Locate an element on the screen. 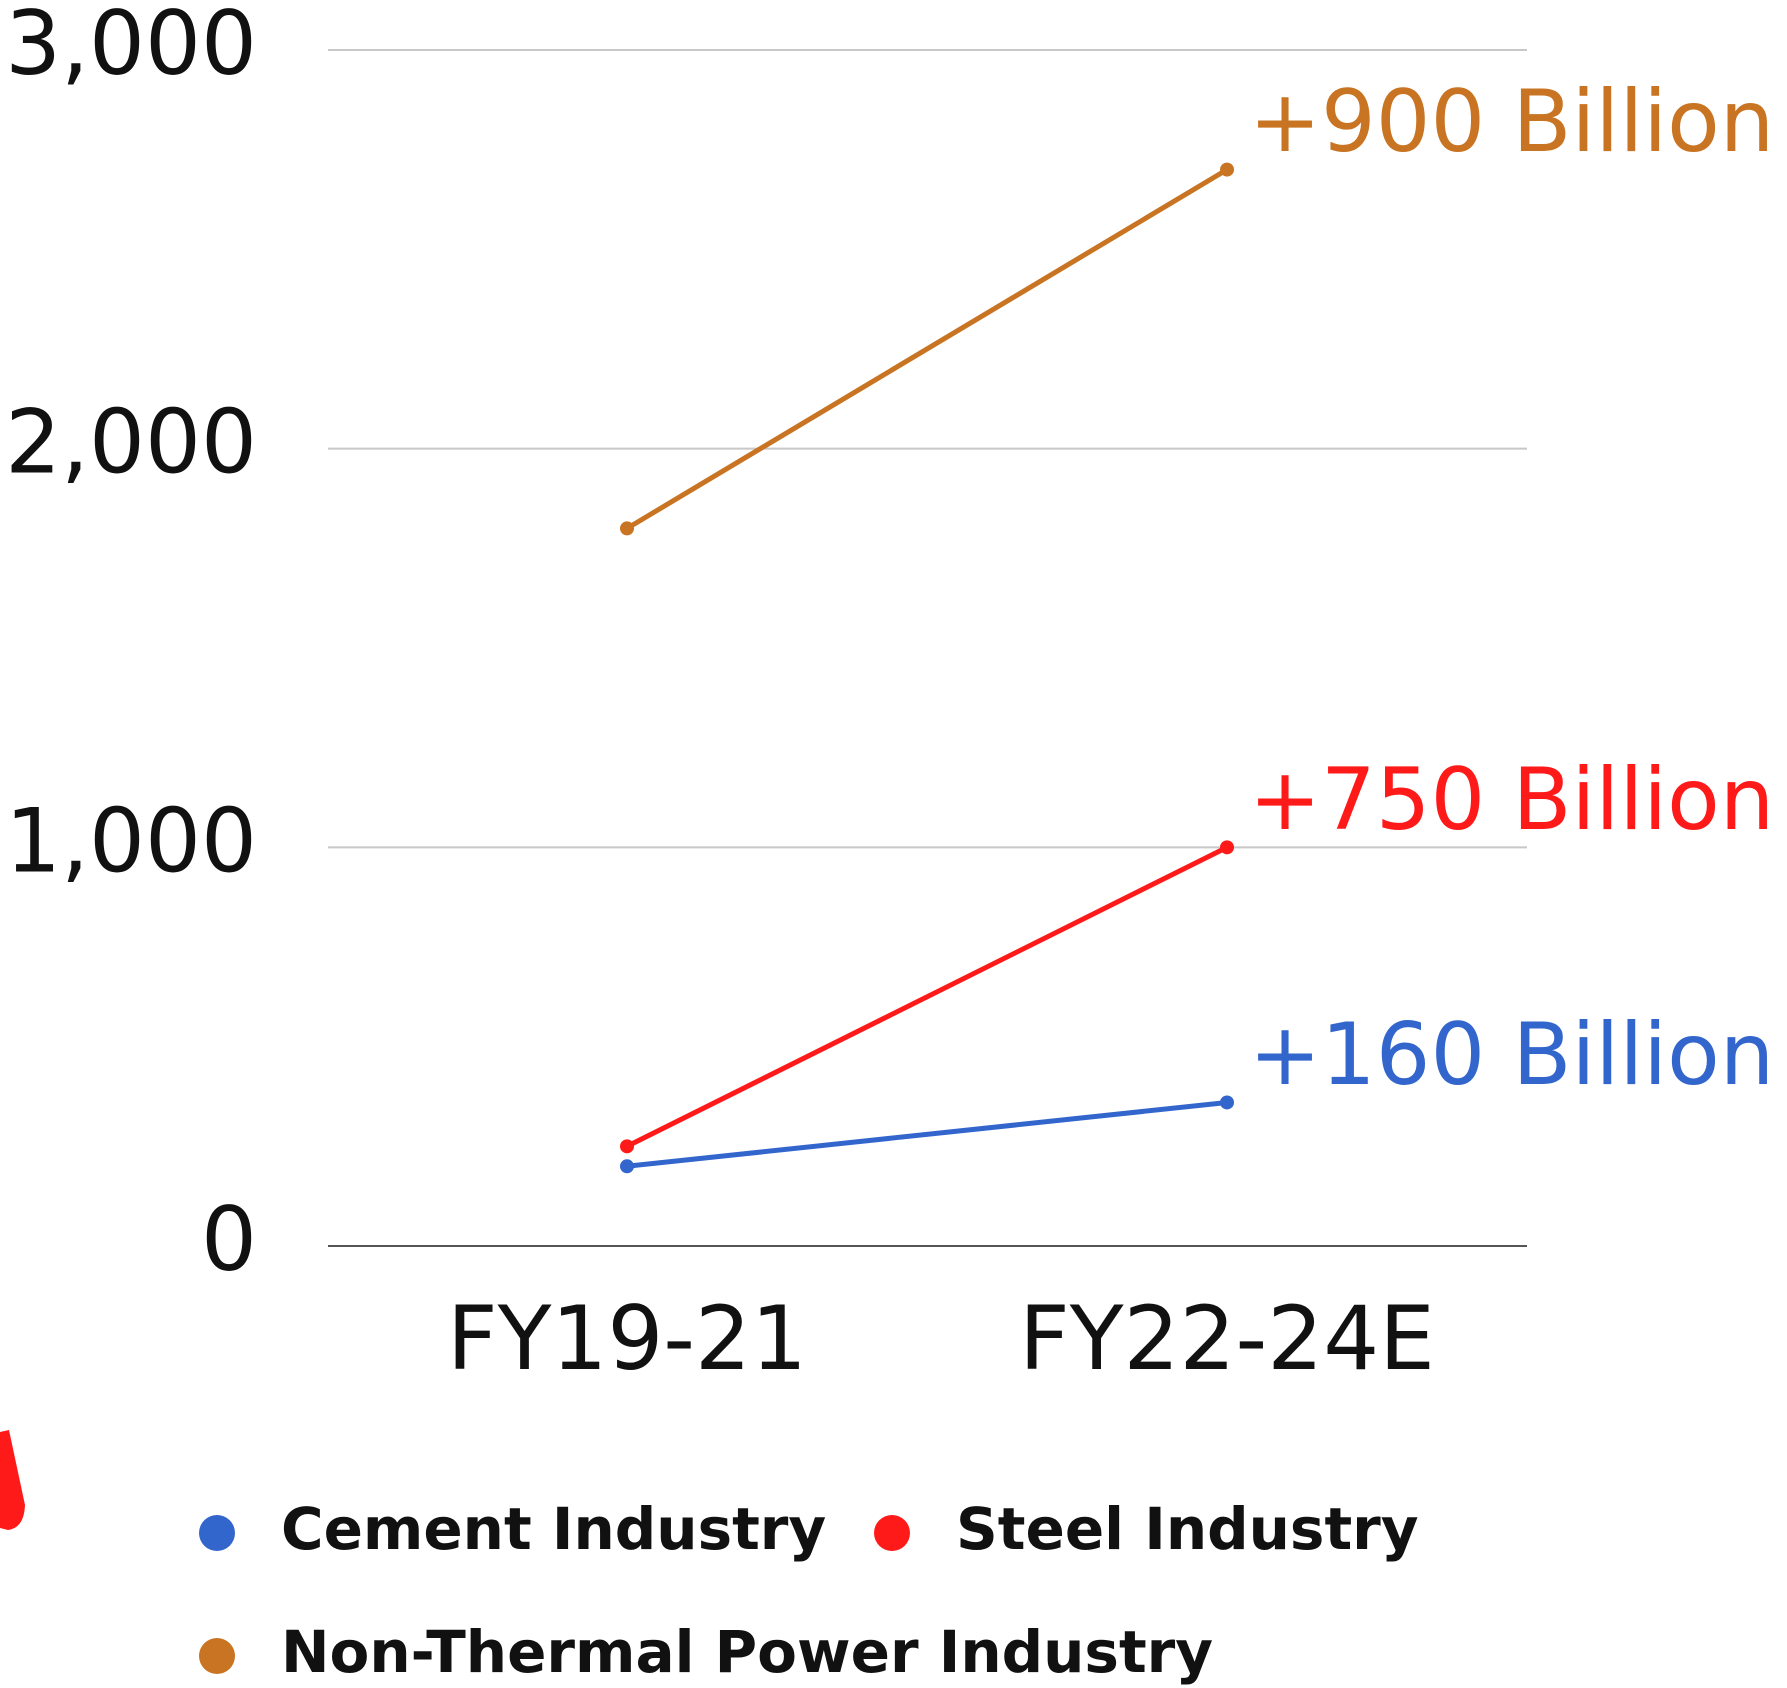 The height and width of the screenshot is (1688, 1787). decoration is located at coordinates (12, 1480).